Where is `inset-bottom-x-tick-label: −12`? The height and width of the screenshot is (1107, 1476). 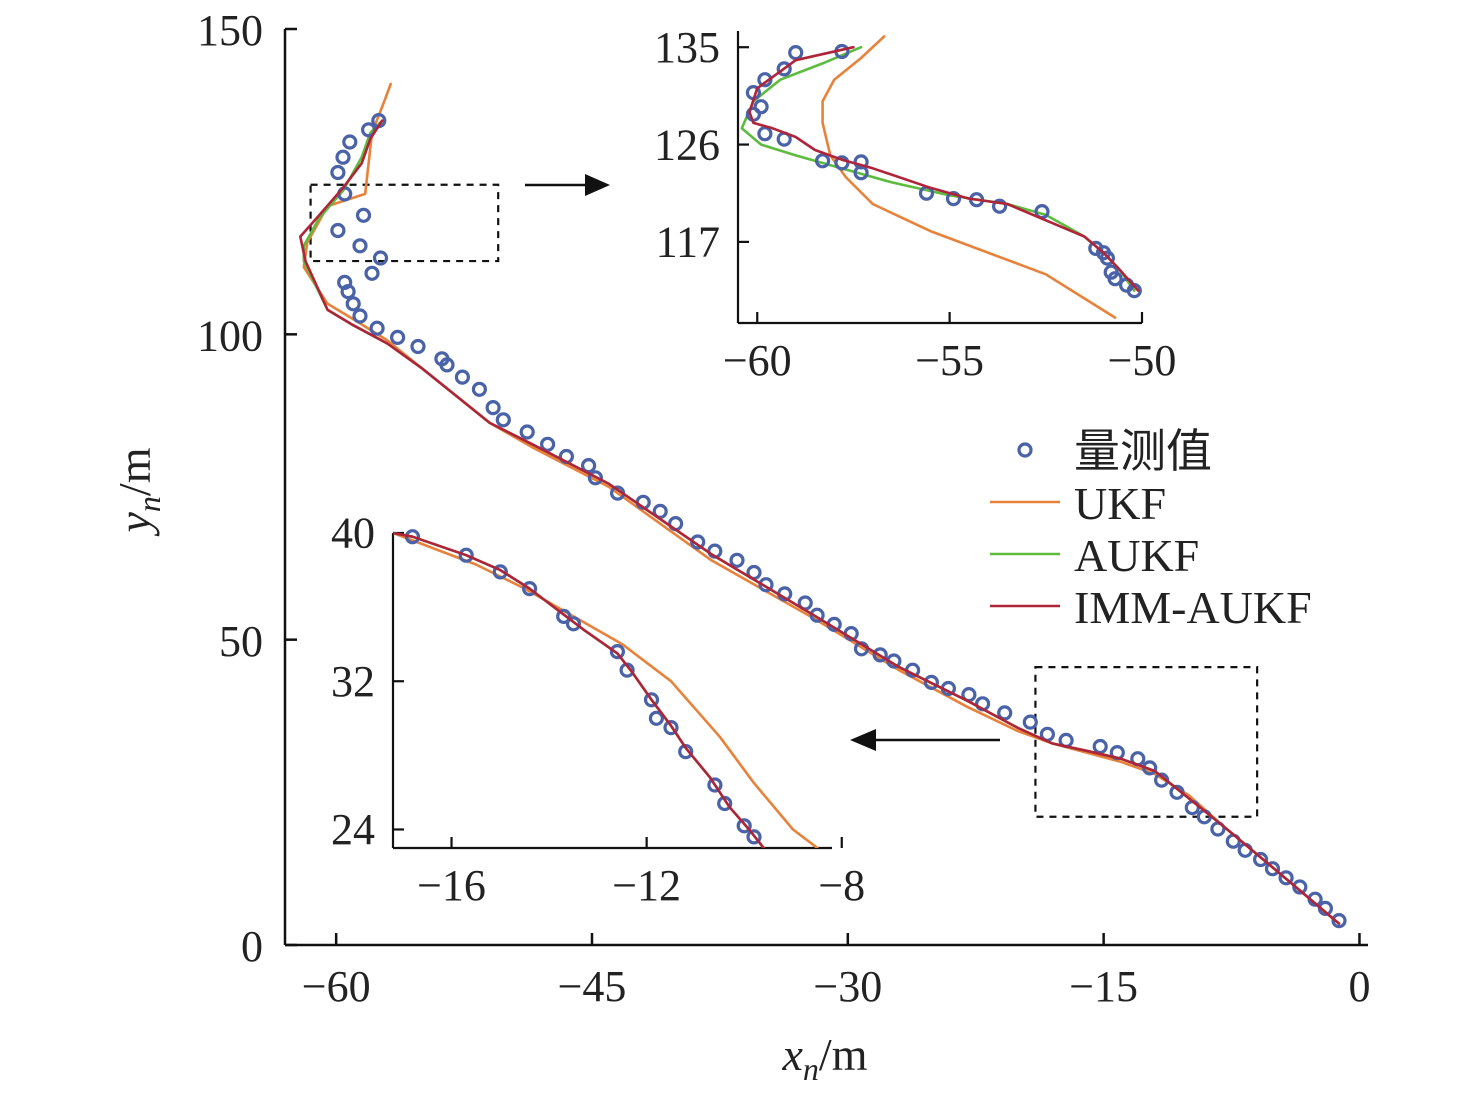
inset-bottom-x-tick-label: −12 is located at coordinates (646, 885).